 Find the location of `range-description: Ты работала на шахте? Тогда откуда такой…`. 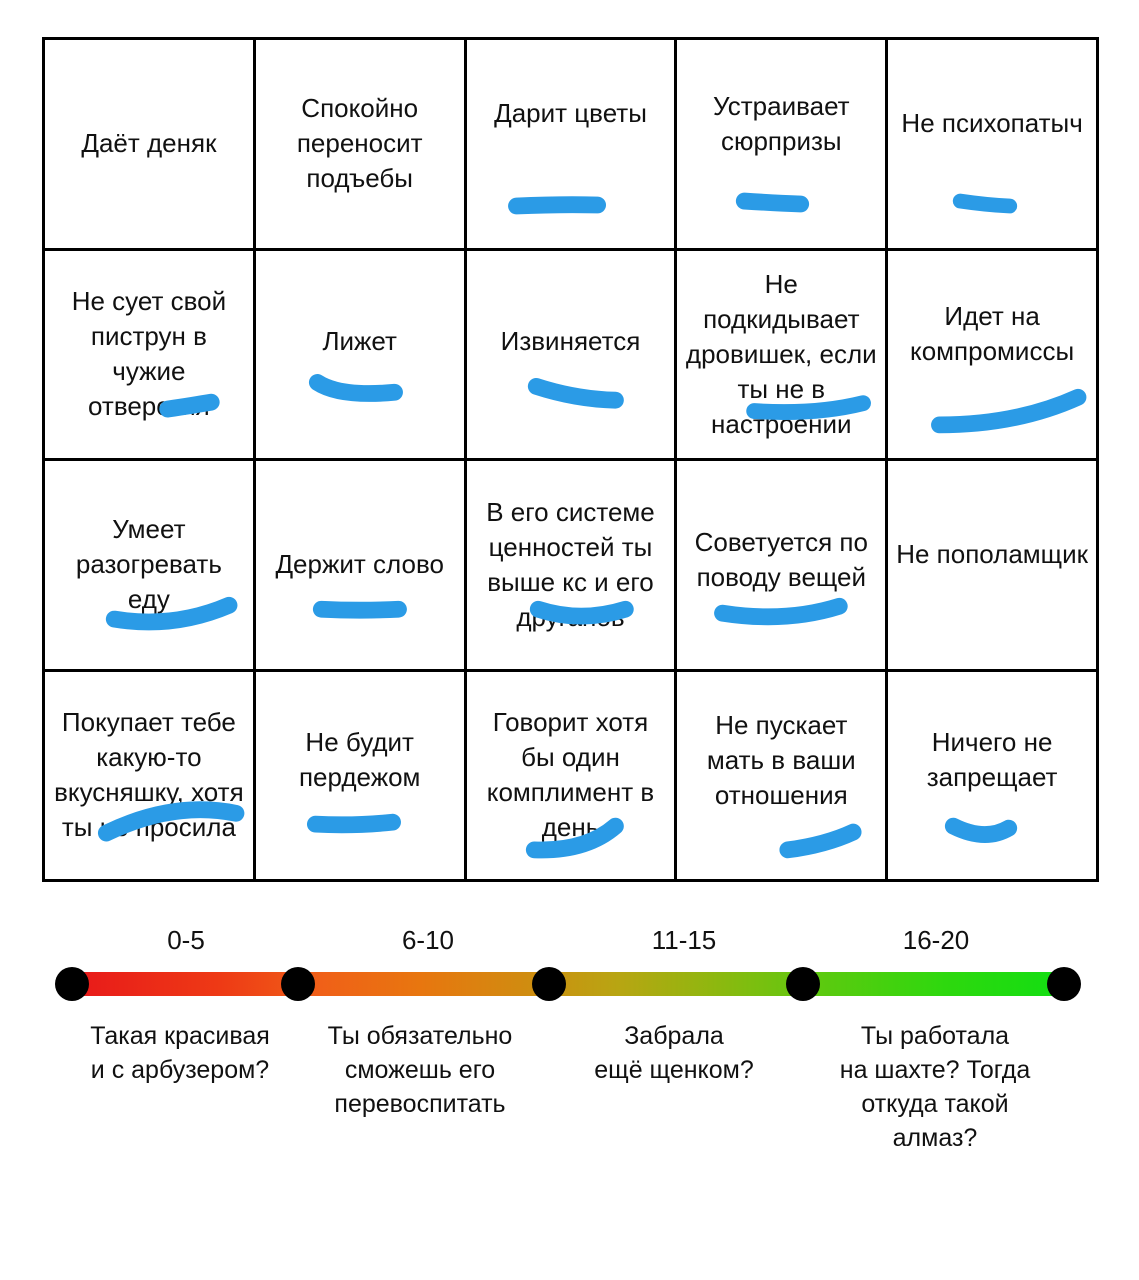

range-description: Ты работала на шахте? Тогда откуда такой… is located at coordinates (935, 1087).